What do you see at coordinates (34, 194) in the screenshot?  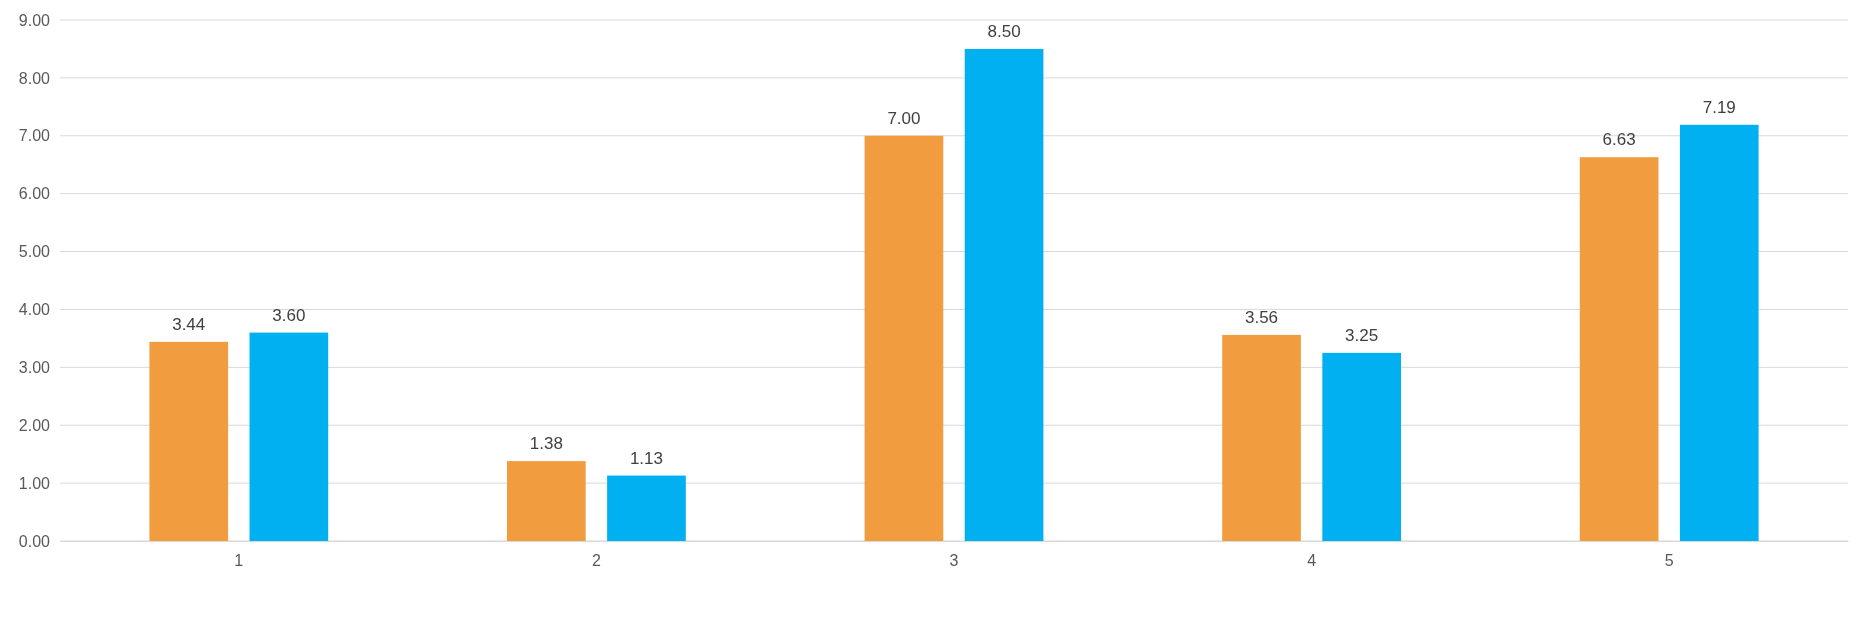 I see `y-tick-label: 6.00` at bounding box center [34, 194].